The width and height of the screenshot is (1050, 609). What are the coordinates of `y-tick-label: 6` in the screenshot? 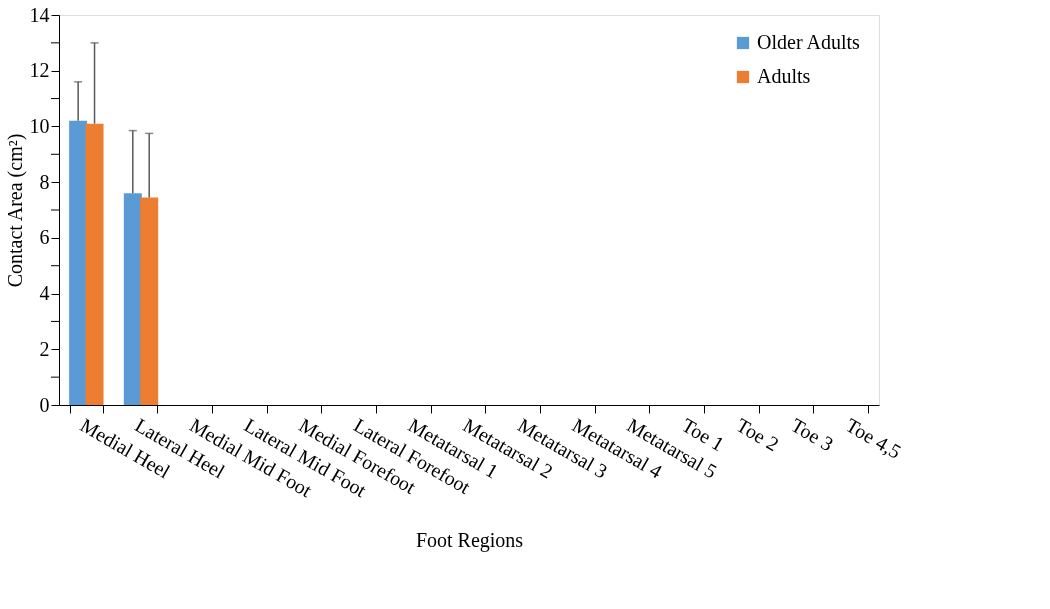 It's located at (44, 237).